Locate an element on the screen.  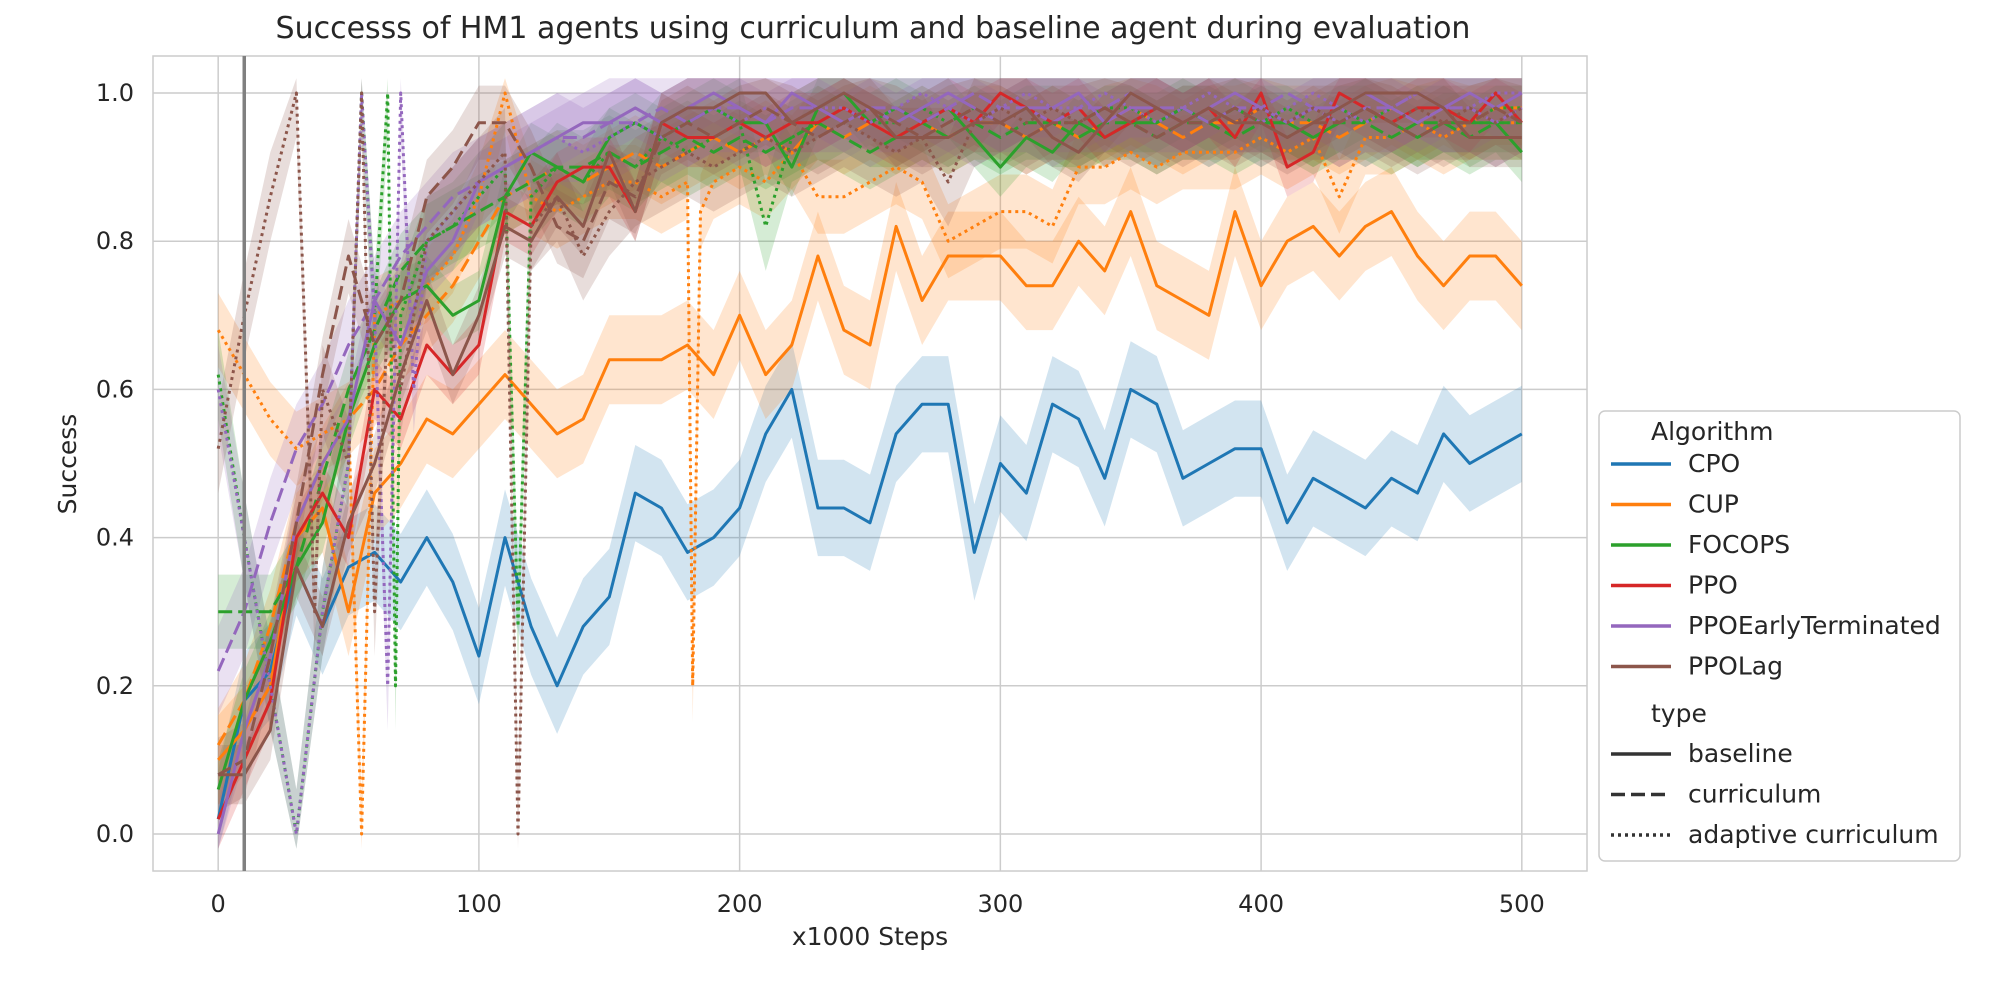
x-tick-label: 100 is located at coordinates (479, 904).